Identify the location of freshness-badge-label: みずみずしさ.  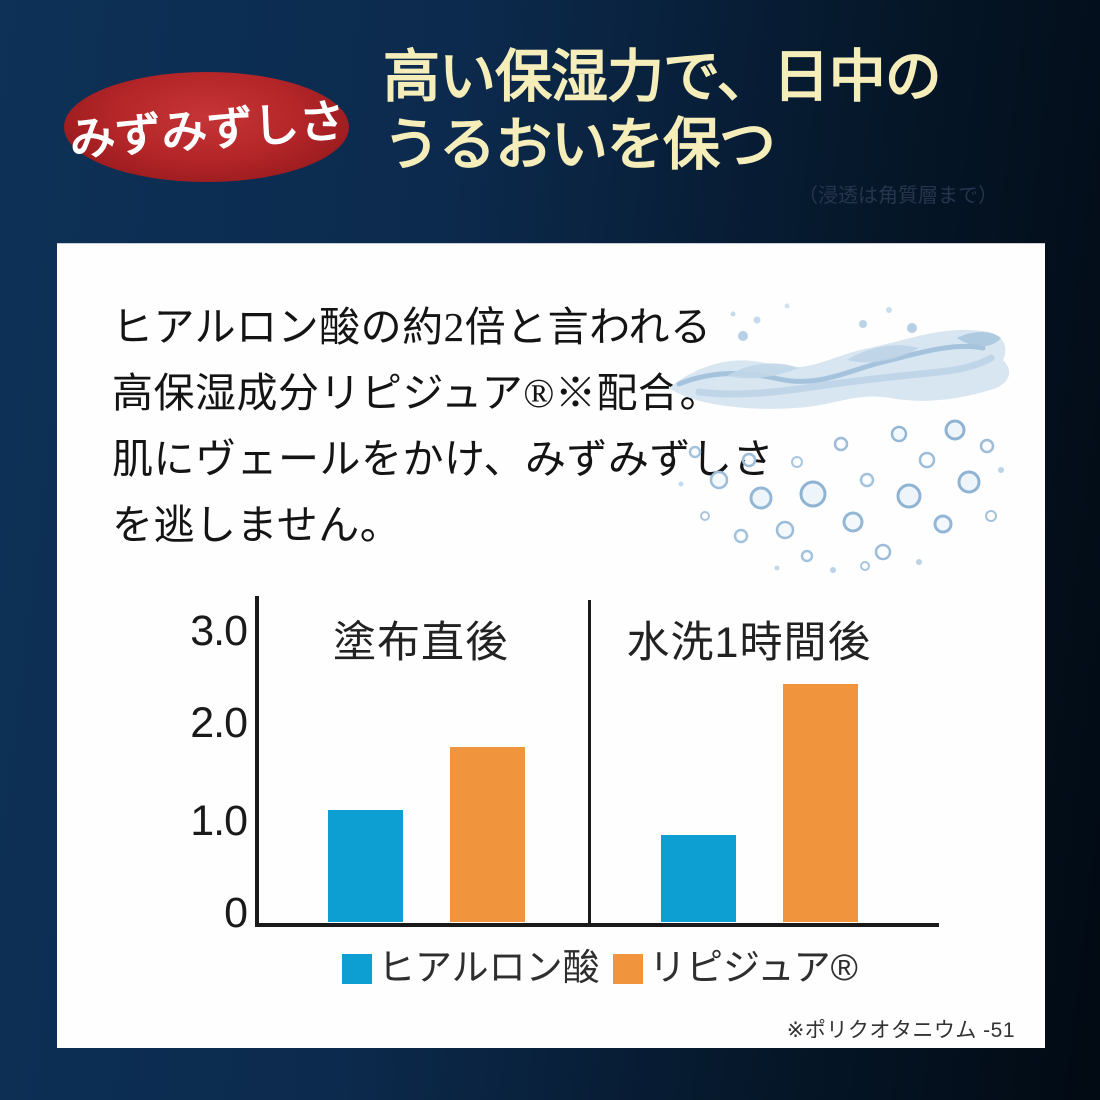
(207, 130).